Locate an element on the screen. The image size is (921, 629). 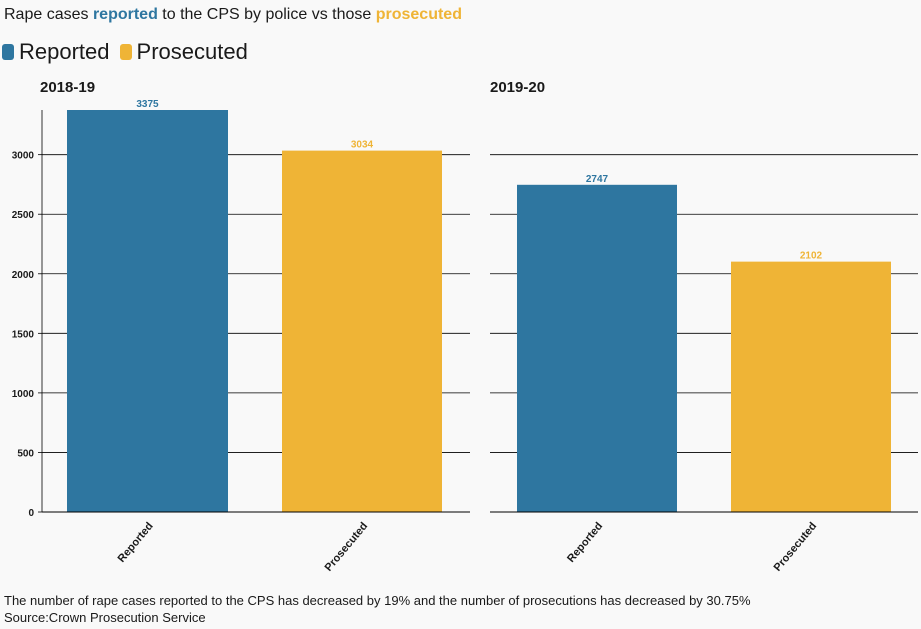
legend-item-prosecuted: Prosecuted is located at coordinates (183, 52).